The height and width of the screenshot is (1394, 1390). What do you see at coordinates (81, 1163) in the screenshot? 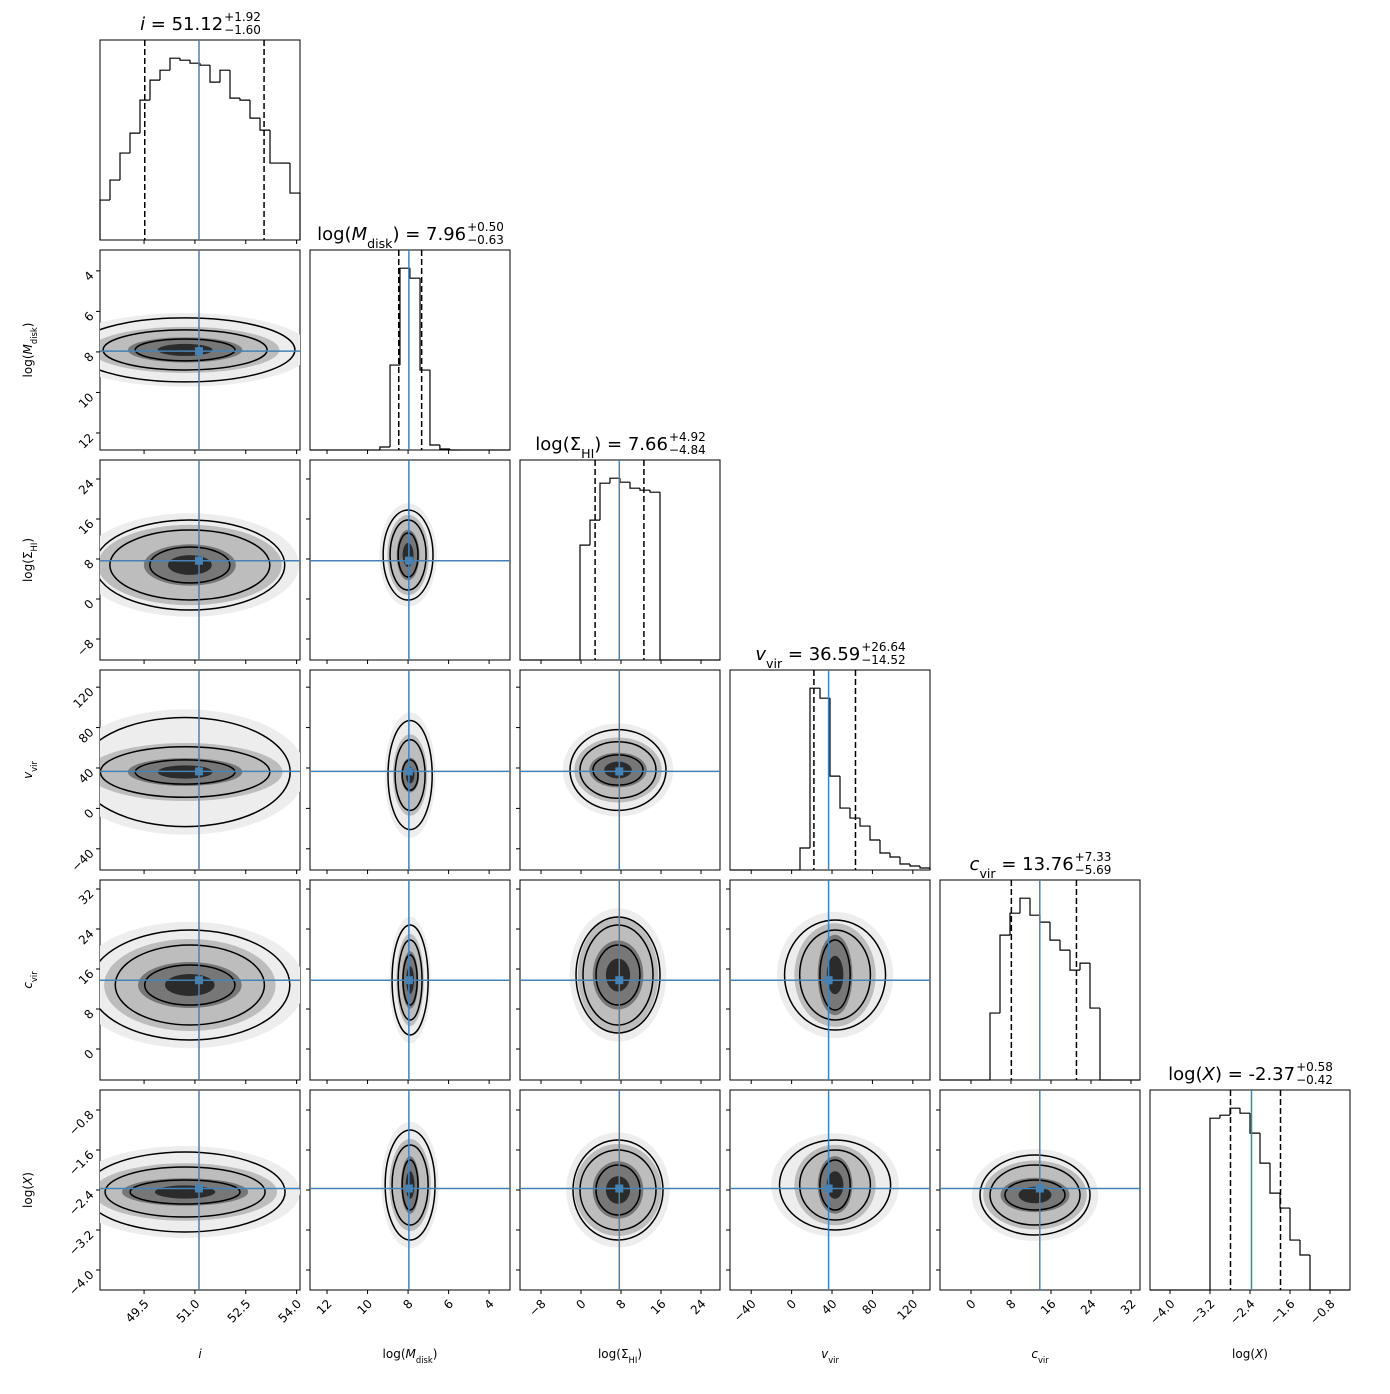
I see `y-tick-label: −1.6` at bounding box center [81, 1163].